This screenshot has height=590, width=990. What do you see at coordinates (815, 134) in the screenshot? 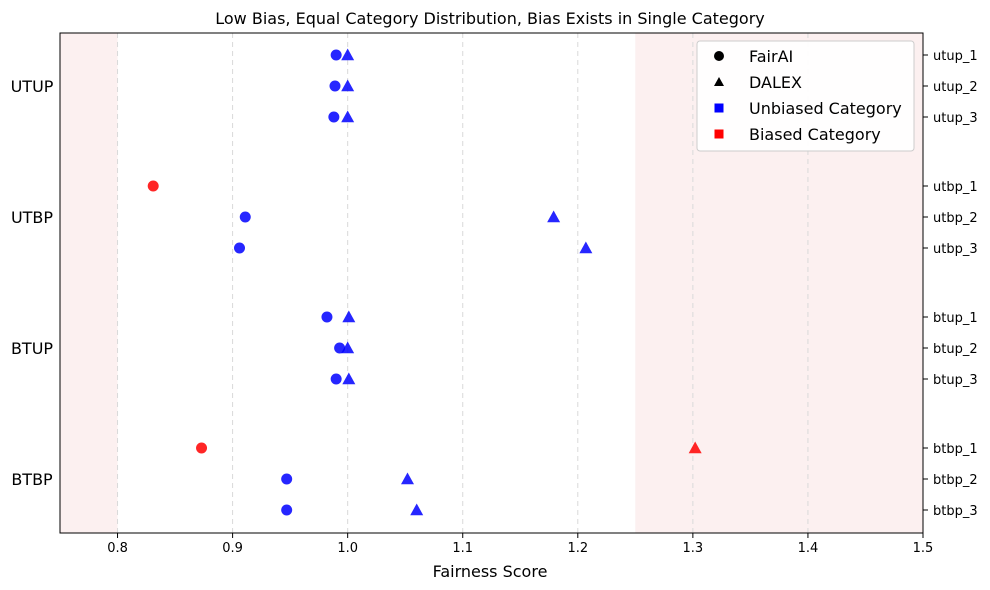
I see `legend-label: Biased Category` at bounding box center [815, 134].